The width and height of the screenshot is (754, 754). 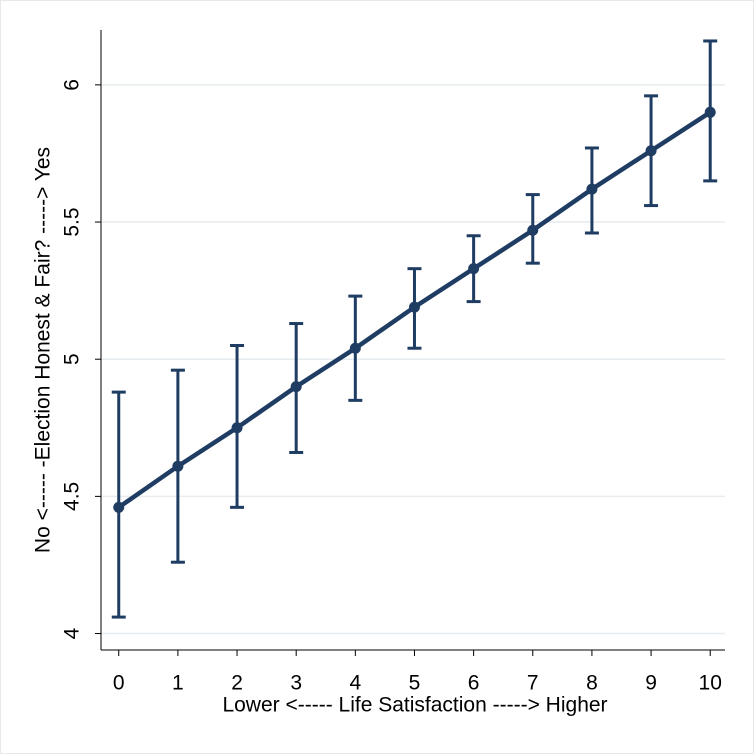 What do you see at coordinates (237, 683) in the screenshot?
I see `x-tick-label: 2` at bounding box center [237, 683].